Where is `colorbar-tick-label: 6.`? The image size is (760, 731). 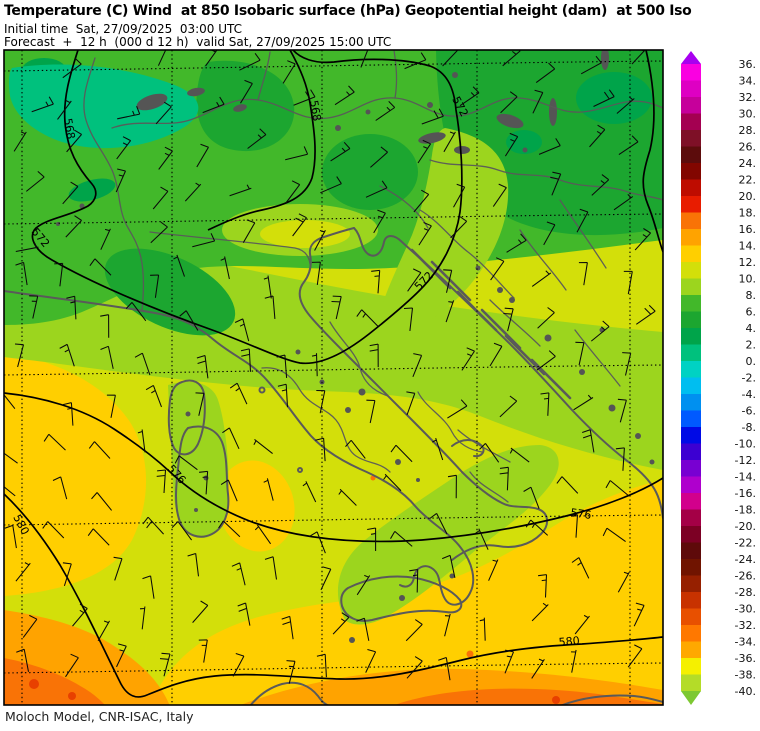
colorbar-tick-label: 6. is located at coordinates (751, 312).